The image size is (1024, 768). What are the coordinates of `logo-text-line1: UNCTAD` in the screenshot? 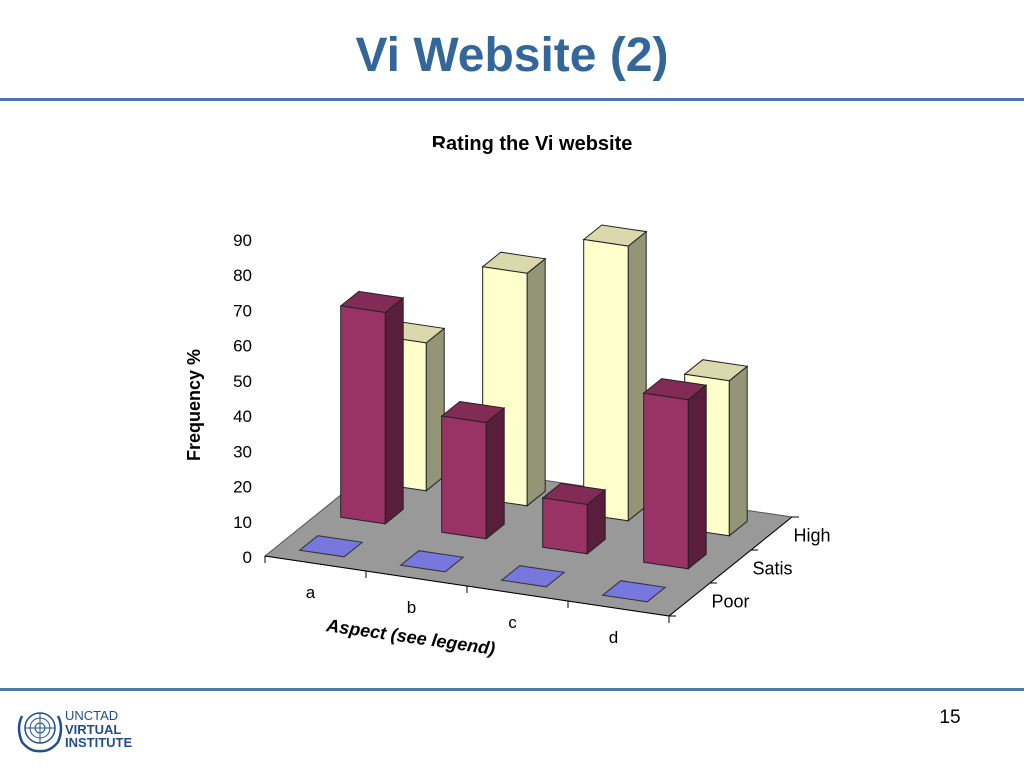 It's located at (91, 715).